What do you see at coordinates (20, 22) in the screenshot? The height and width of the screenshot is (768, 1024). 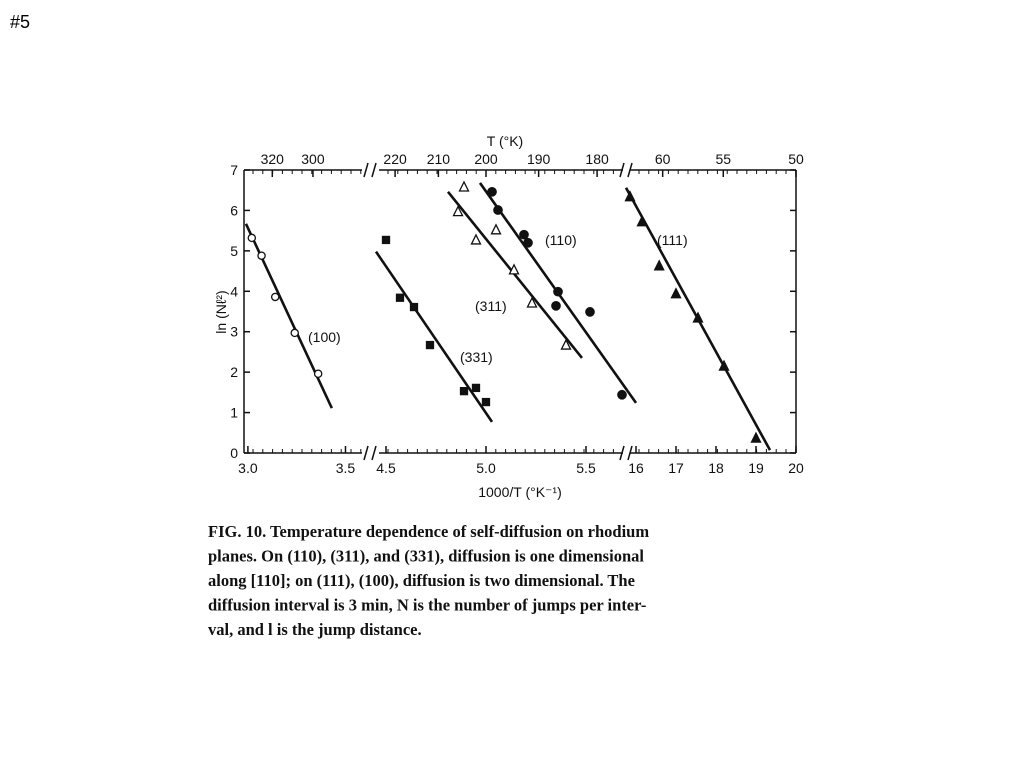 I see `slide-label: #5` at bounding box center [20, 22].